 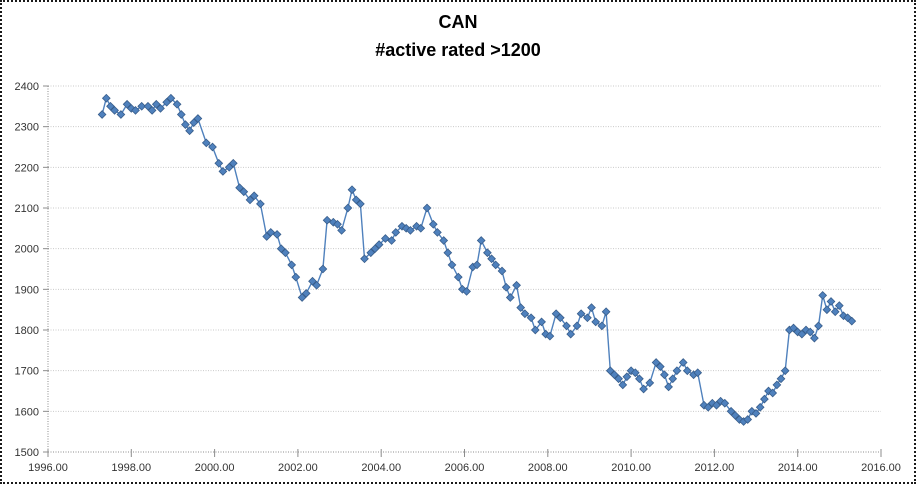 What do you see at coordinates (548, 468) in the screenshot?
I see `x-axis-label: 2008.00` at bounding box center [548, 468].